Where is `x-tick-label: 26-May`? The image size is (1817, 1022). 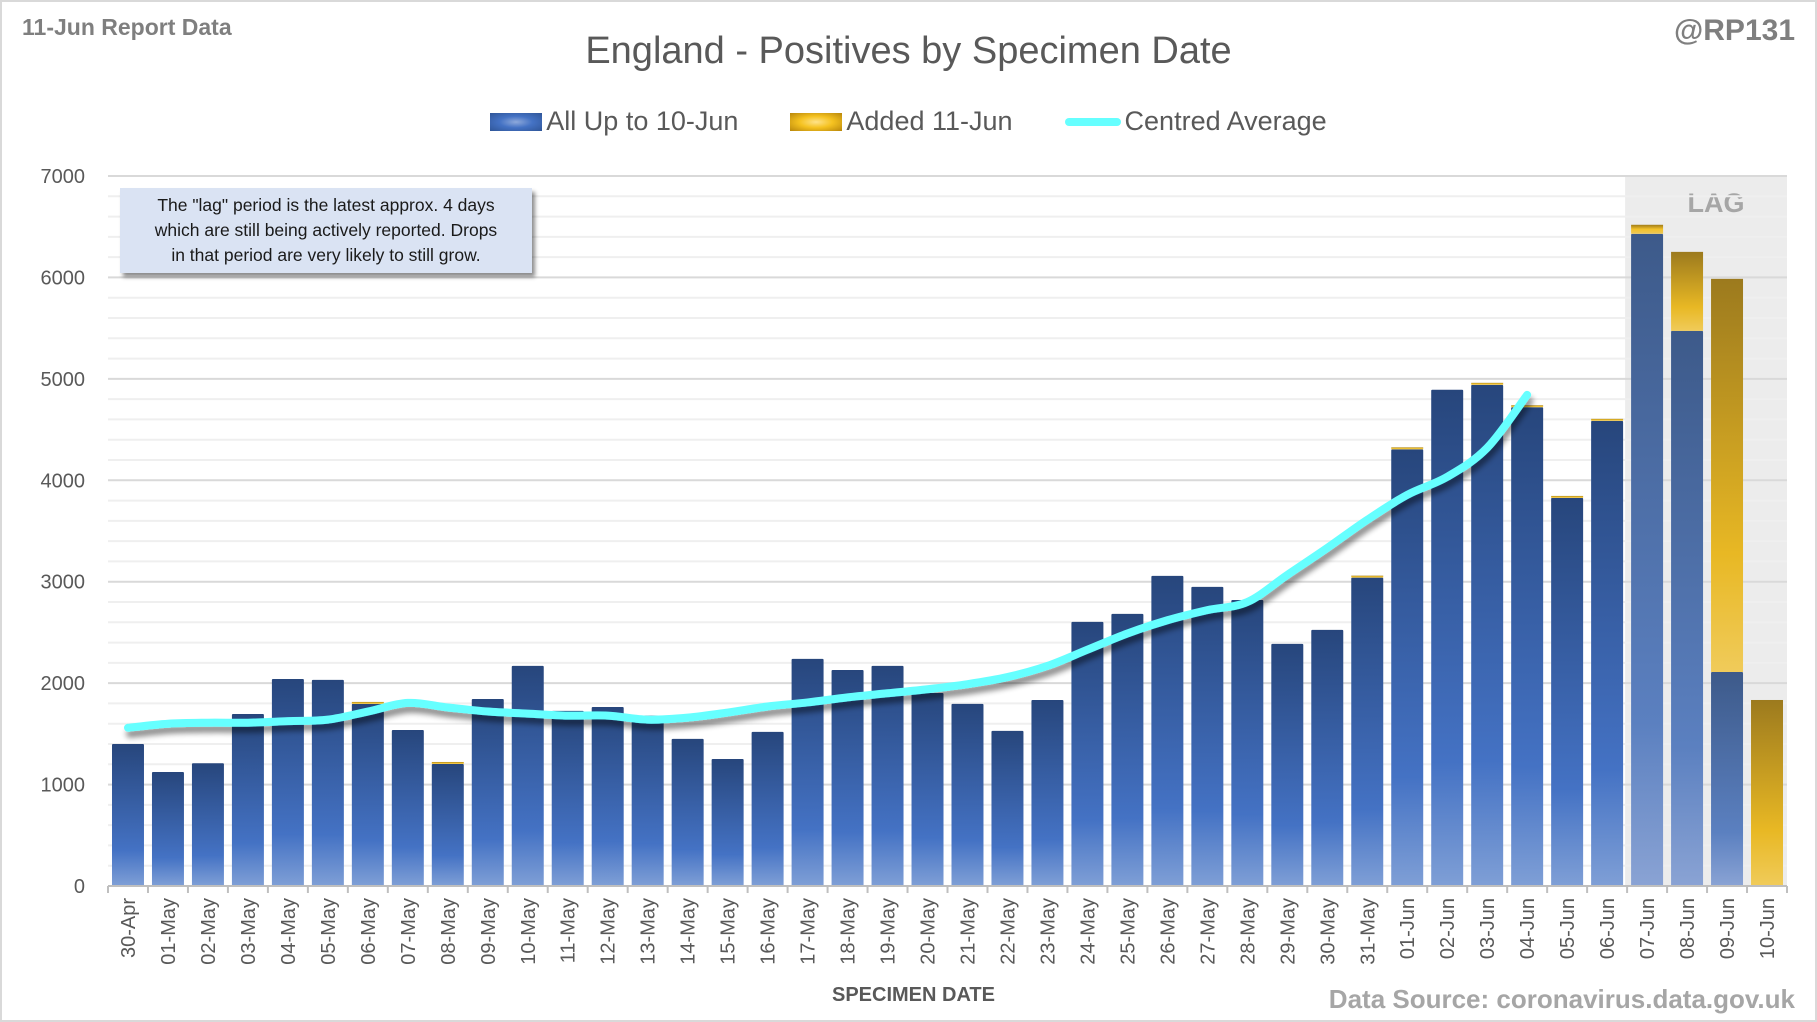 x-tick-label: 26-May is located at coordinates (1168, 931).